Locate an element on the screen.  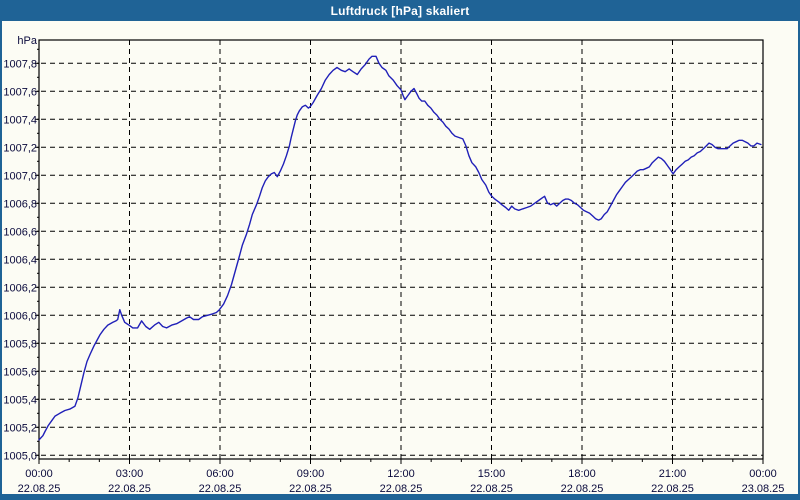
svg-text: 1007,0 is located at coordinates (20, 176).